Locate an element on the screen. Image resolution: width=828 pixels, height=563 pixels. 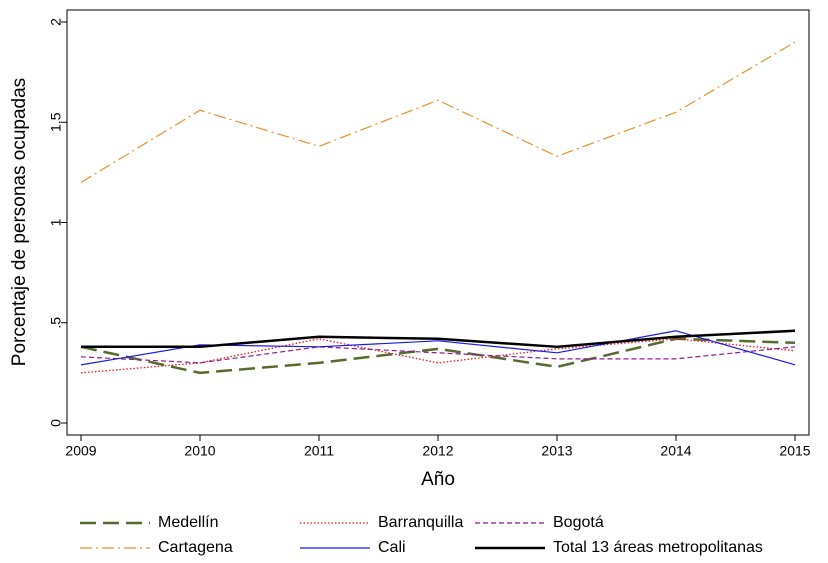
y-tick-label: 2 is located at coordinates (56, 22).